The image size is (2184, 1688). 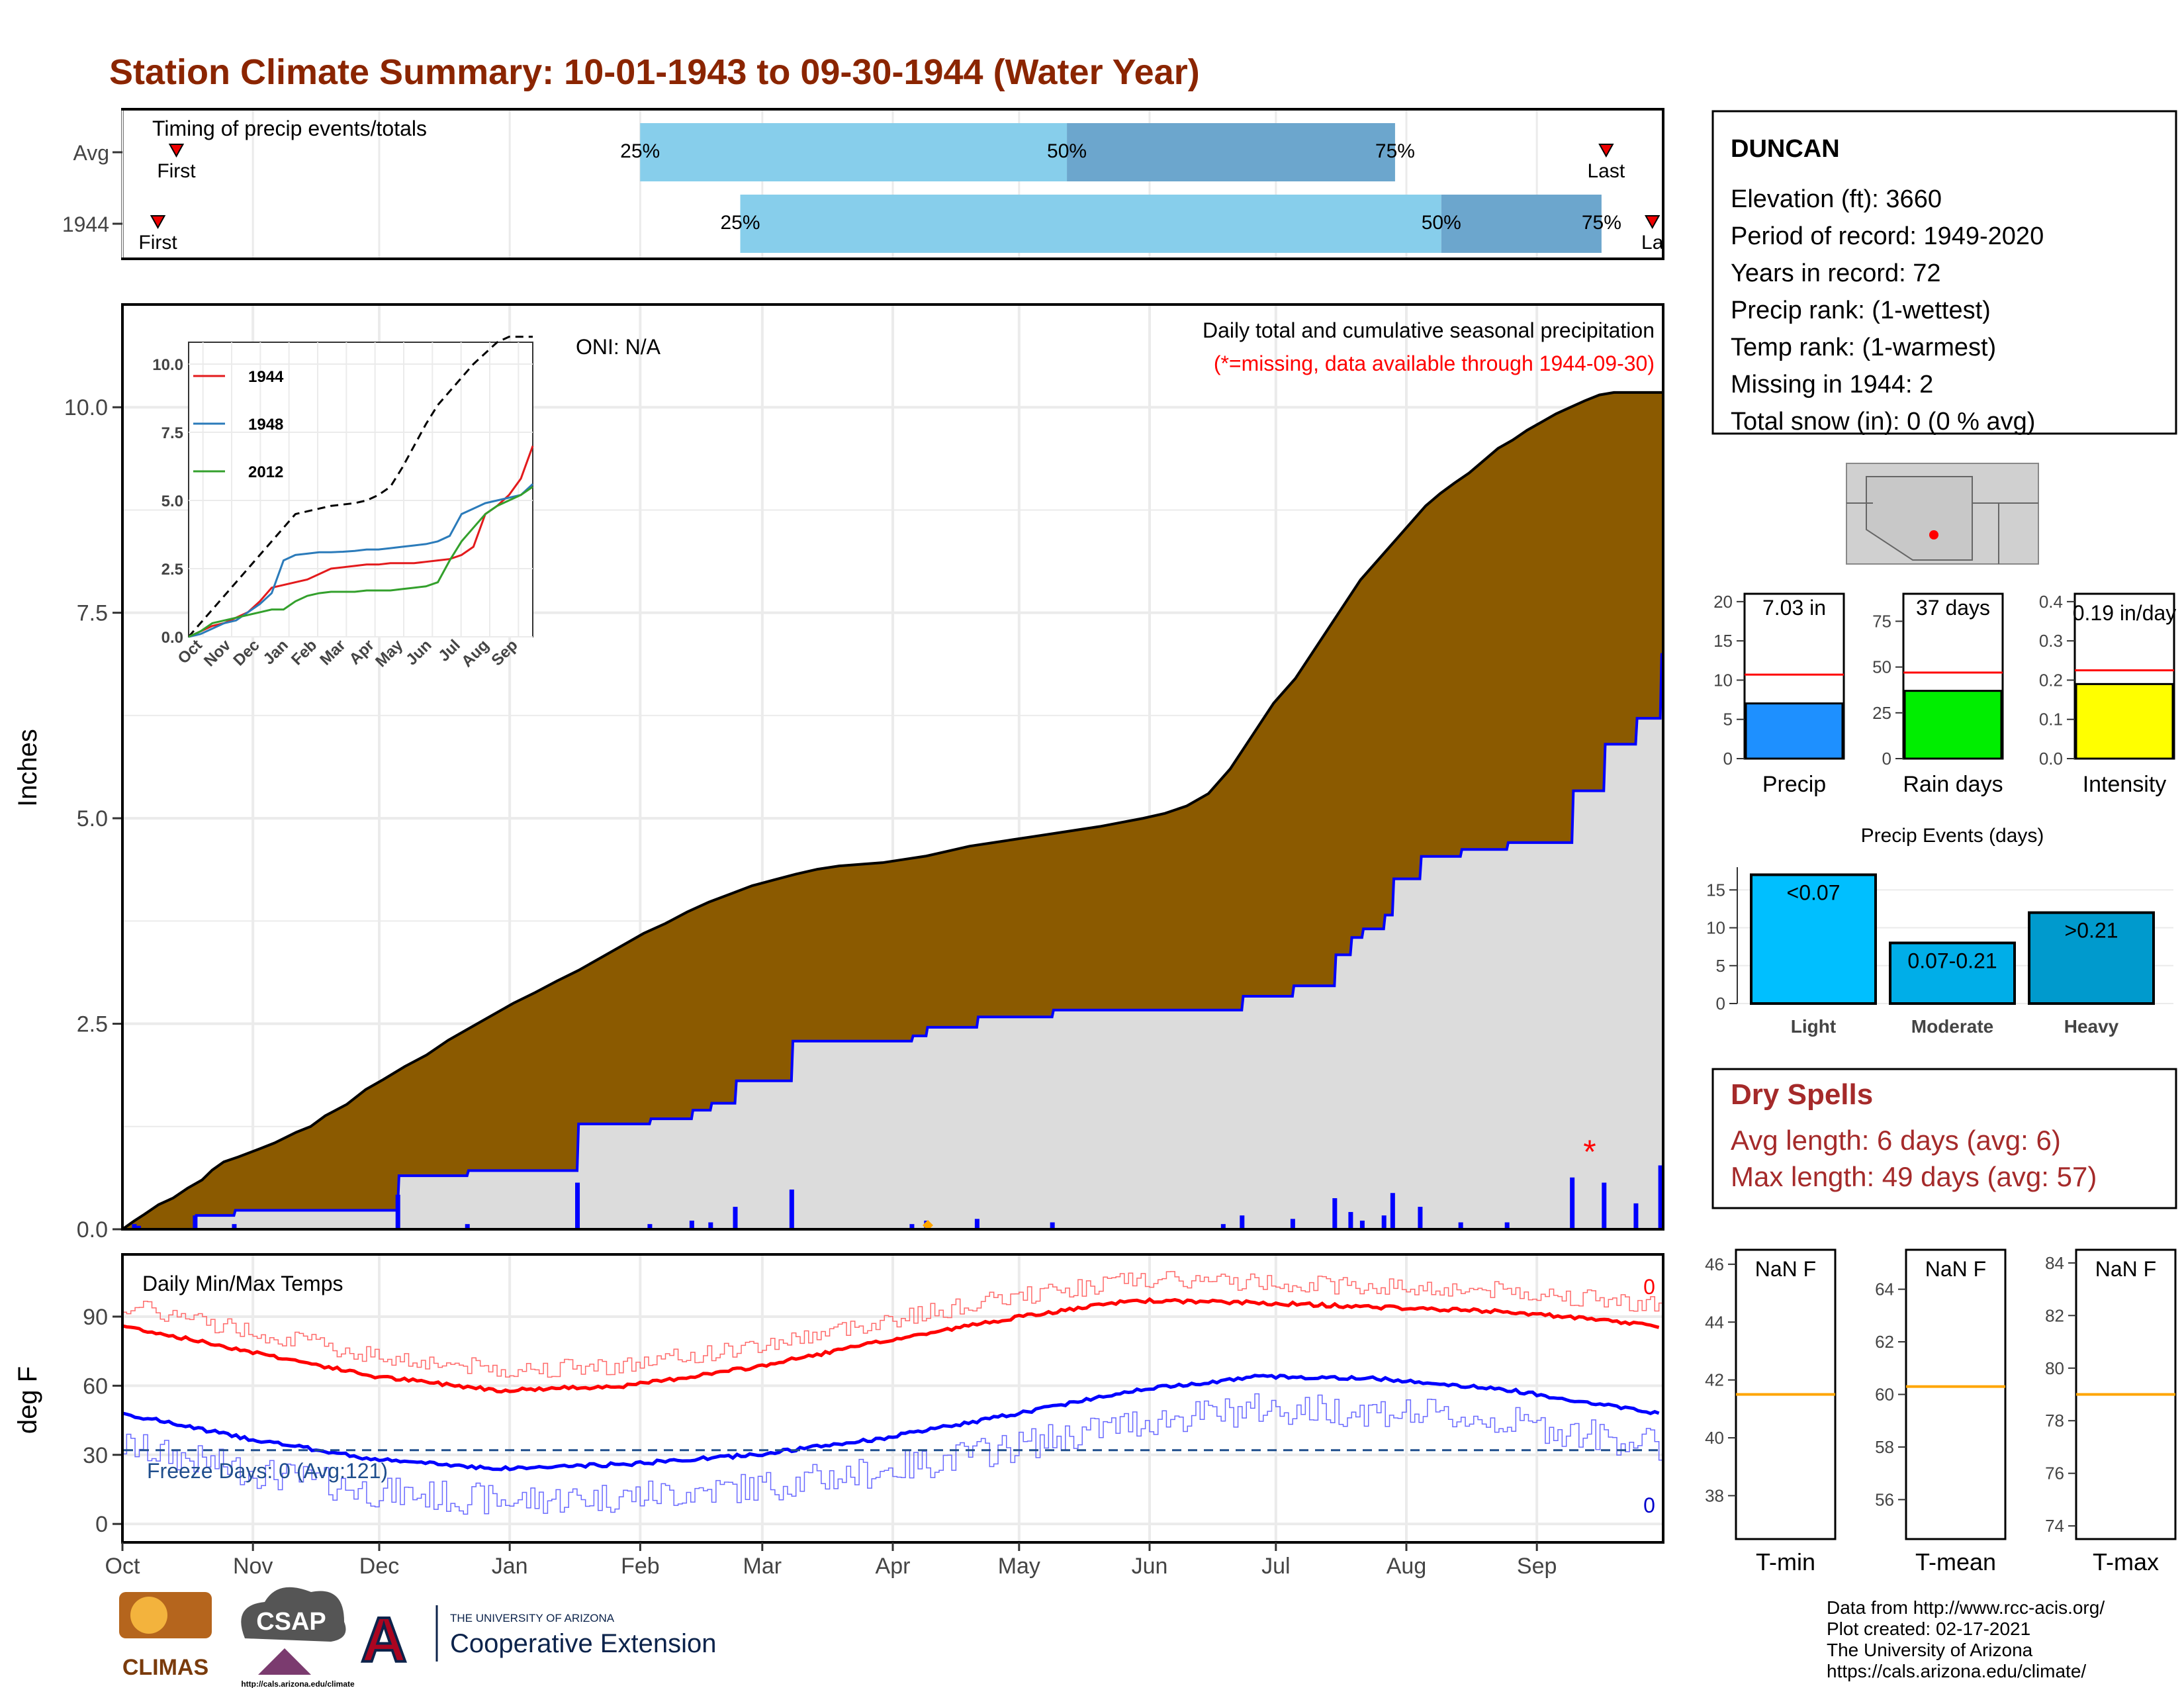 I want to click on precip-events-bar-label: <0.07, so click(x=1814, y=892).